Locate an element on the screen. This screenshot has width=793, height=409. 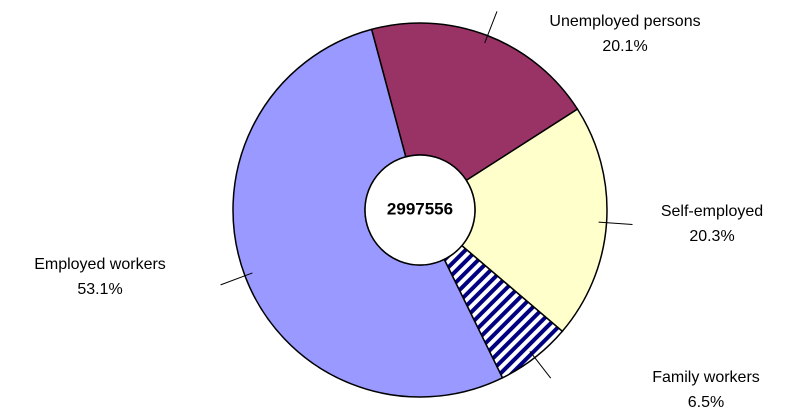
center-label: 2997556 is located at coordinates (420, 208).